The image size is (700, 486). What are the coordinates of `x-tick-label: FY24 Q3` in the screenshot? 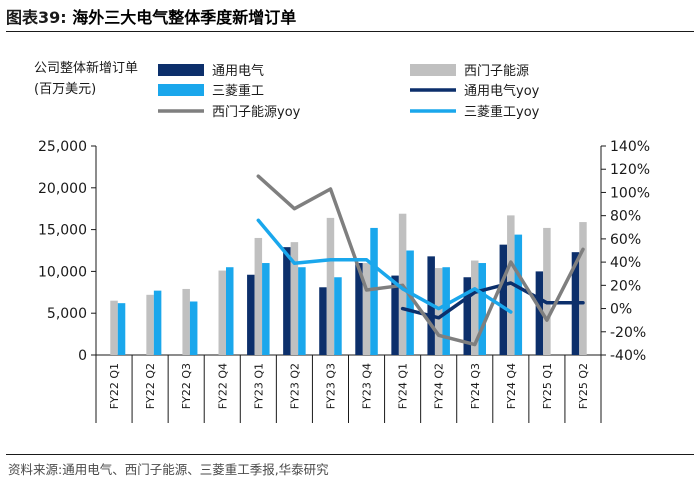 It's located at (475, 386).